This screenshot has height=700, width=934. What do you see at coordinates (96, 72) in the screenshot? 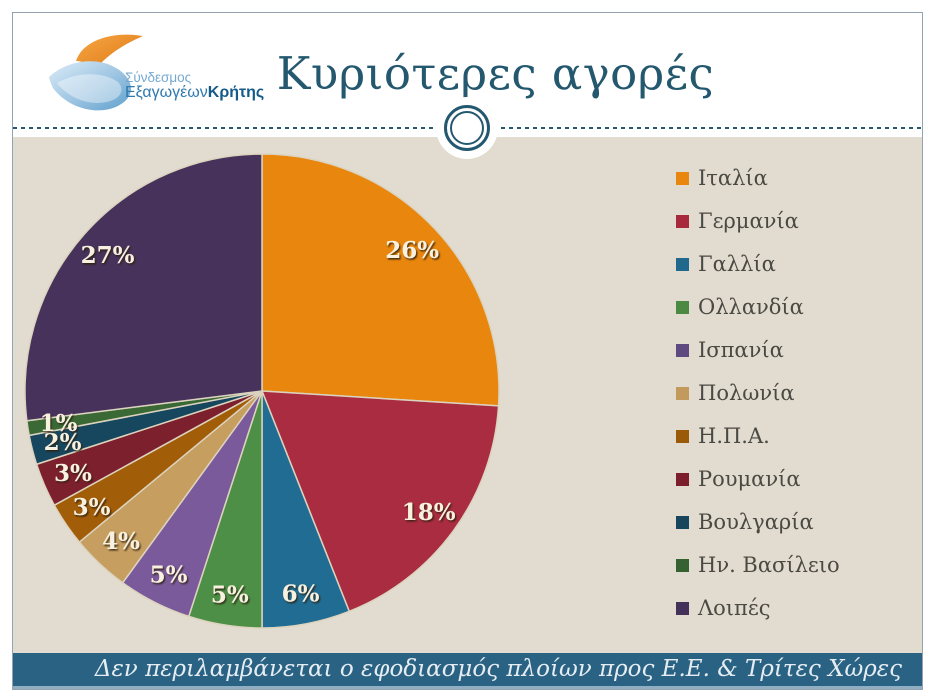
I see `logo-bird-icon` at bounding box center [96, 72].